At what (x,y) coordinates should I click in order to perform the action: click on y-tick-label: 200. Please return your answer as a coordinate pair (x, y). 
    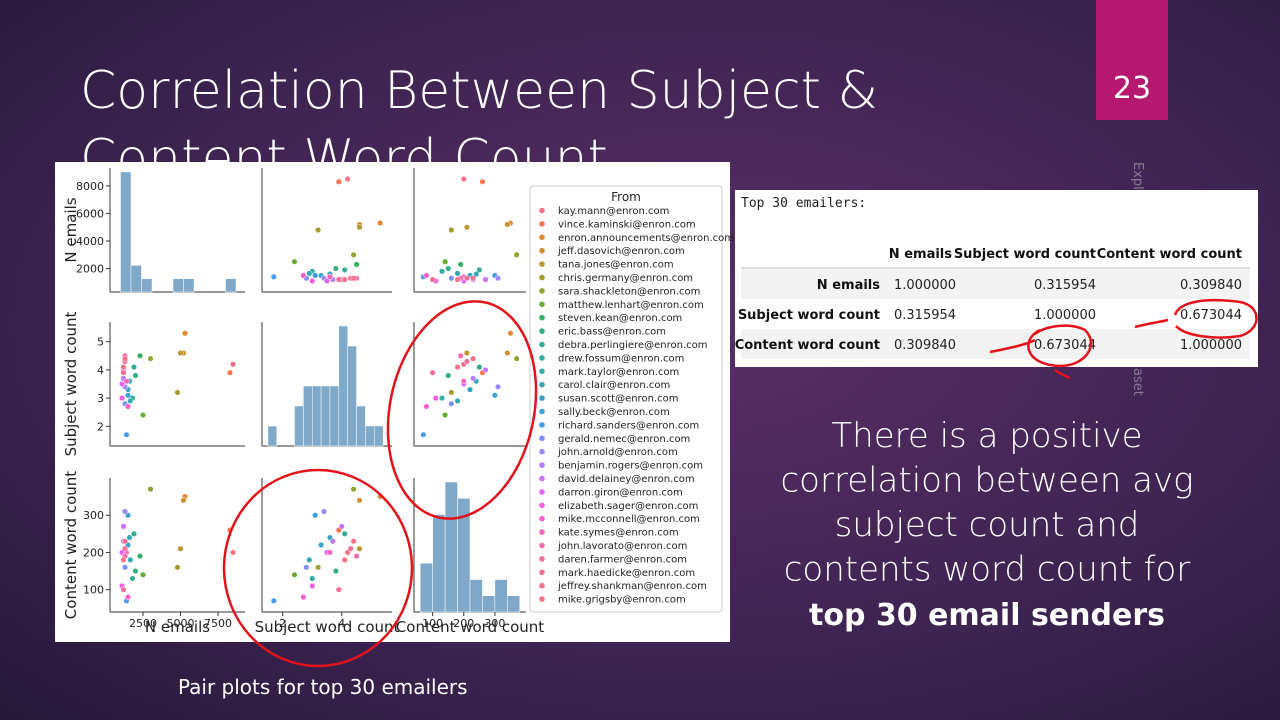
    Looking at the image, I should click on (93, 552).